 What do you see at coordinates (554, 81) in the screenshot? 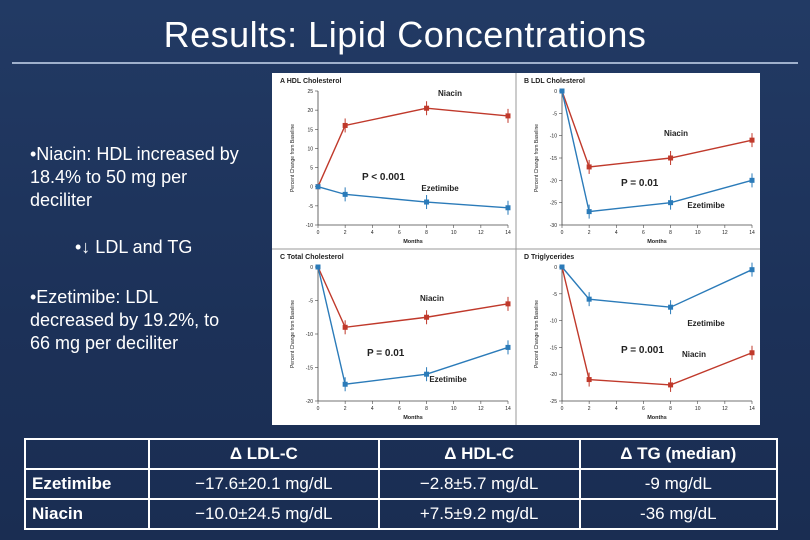
I see `chart-title: B LDL Cholesterol` at bounding box center [554, 81].